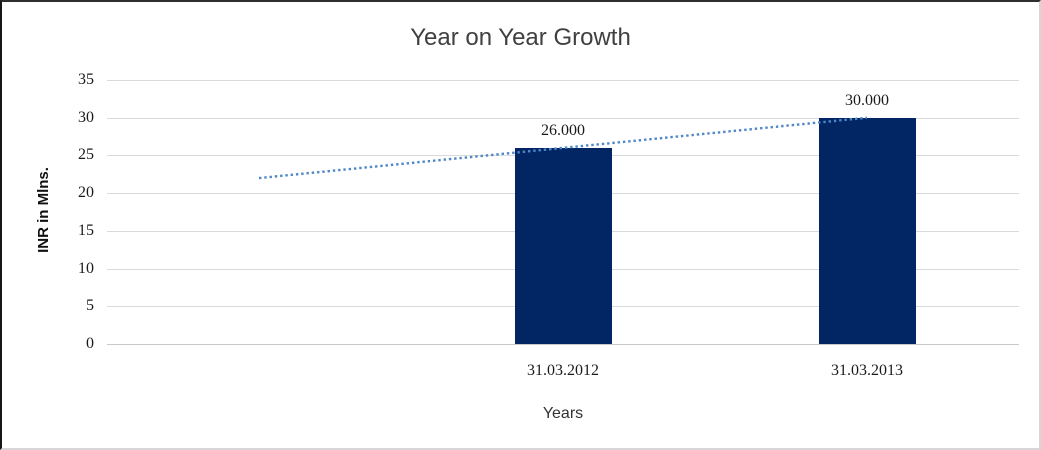  What do you see at coordinates (563, 130) in the screenshot?
I see `data-label-31.03.2012: 26.000` at bounding box center [563, 130].